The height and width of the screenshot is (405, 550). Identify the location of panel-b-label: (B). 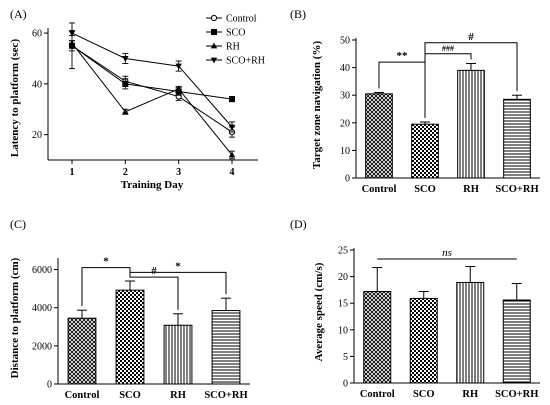
(298, 14).